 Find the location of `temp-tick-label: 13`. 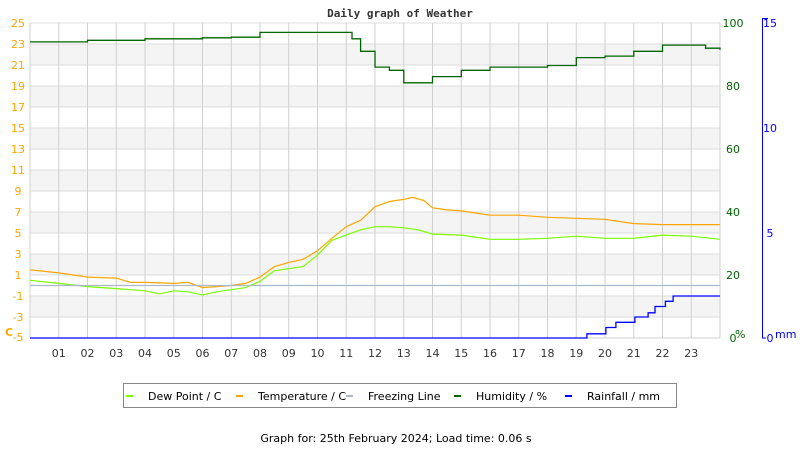

temp-tick-label: 13 is located at coordinates (18, 149).